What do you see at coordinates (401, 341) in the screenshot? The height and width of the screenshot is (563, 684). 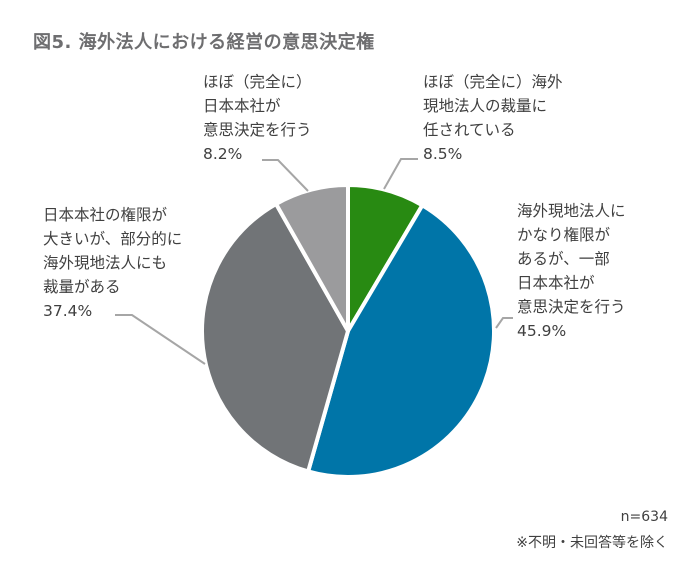 I see `slice-local-considerable-authority` at bounding box center [401, 341].